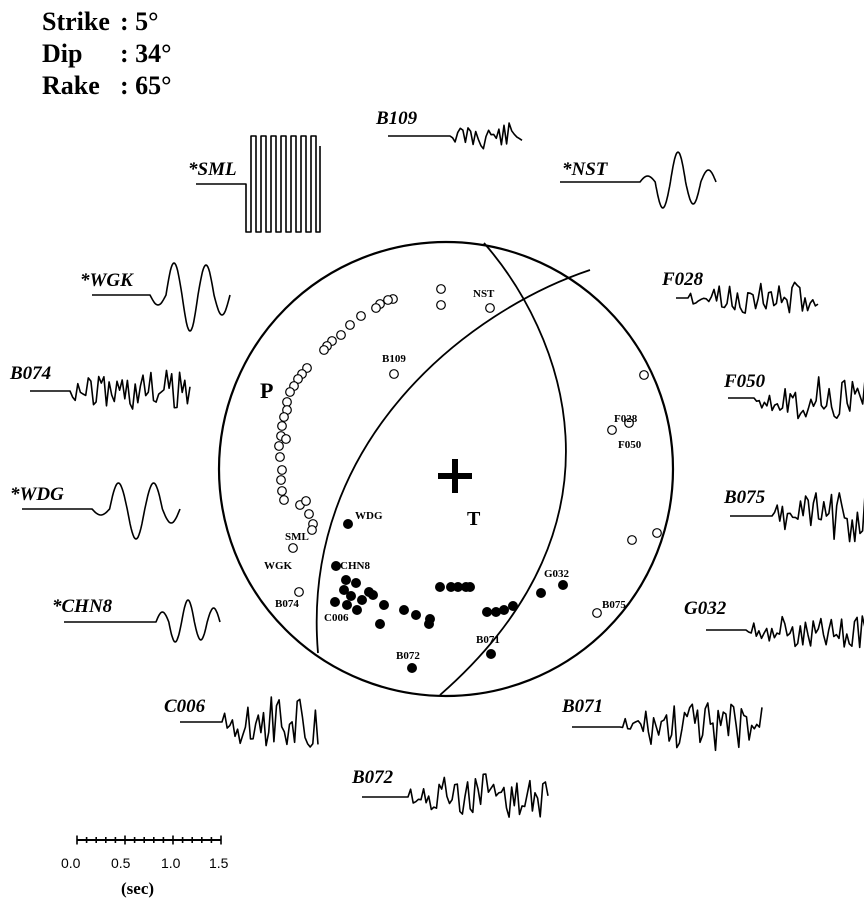  Describe the element at coordinates (142, 621) in the screenshot. I see `waveform-trace-chn8` at that location.